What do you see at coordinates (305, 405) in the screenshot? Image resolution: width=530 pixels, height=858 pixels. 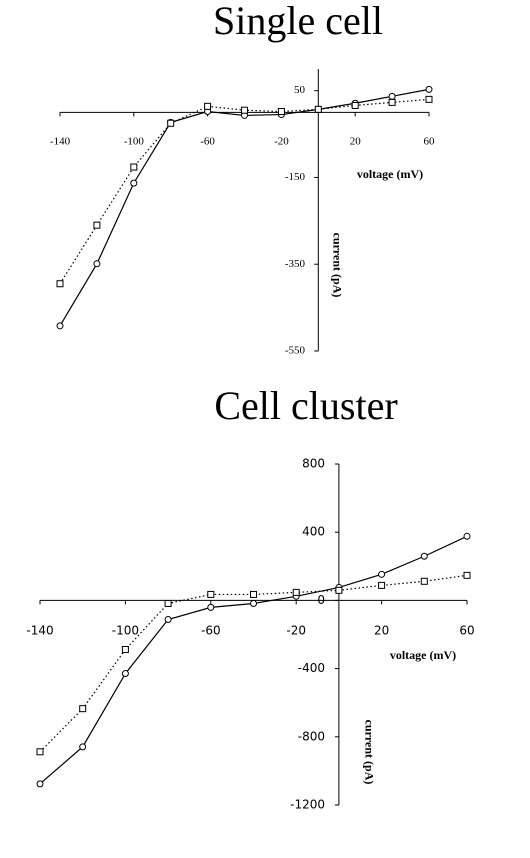 I see `chart-title: Cell cluster` at bounding box center [305, 405].